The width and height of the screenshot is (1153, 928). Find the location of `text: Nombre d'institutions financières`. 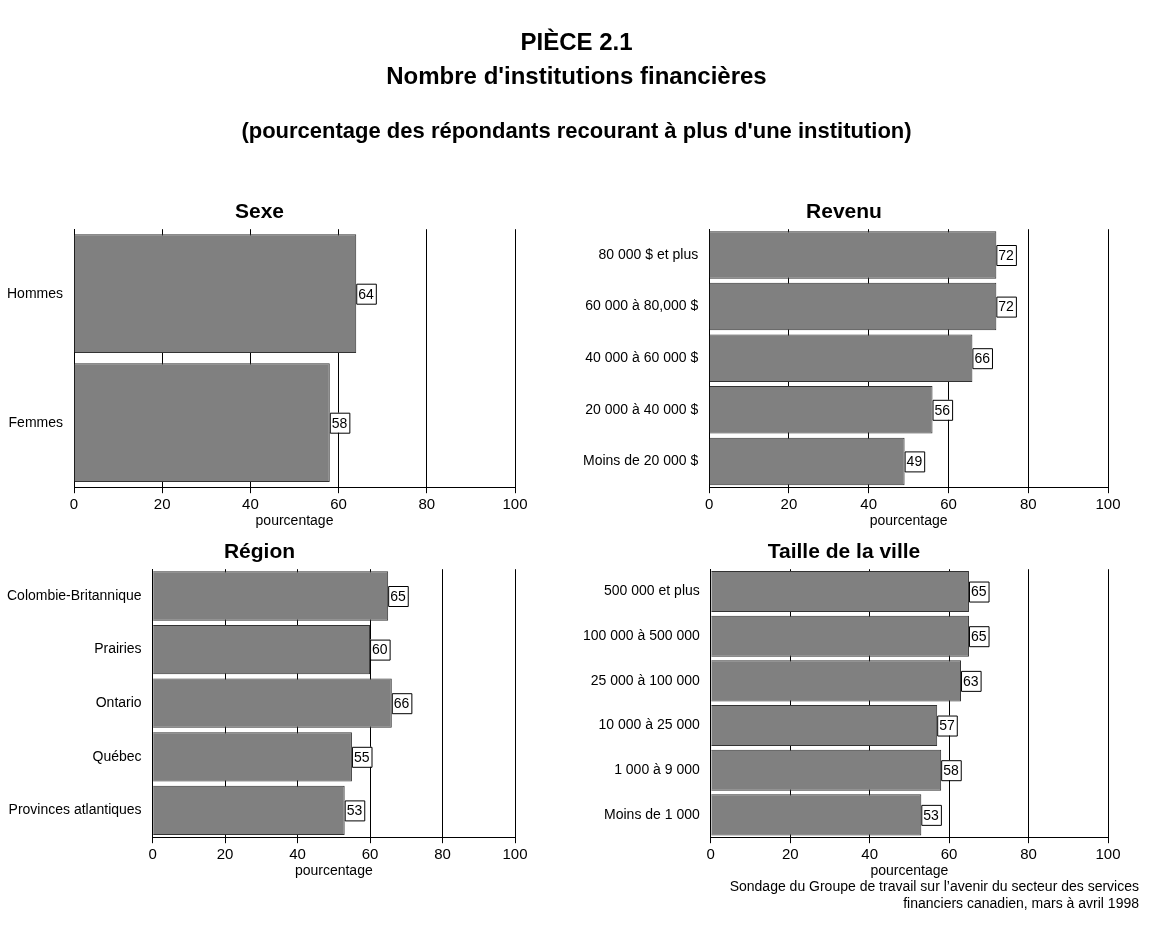

text: Nombre d'institutions financières is located at coordinates (576, 76).